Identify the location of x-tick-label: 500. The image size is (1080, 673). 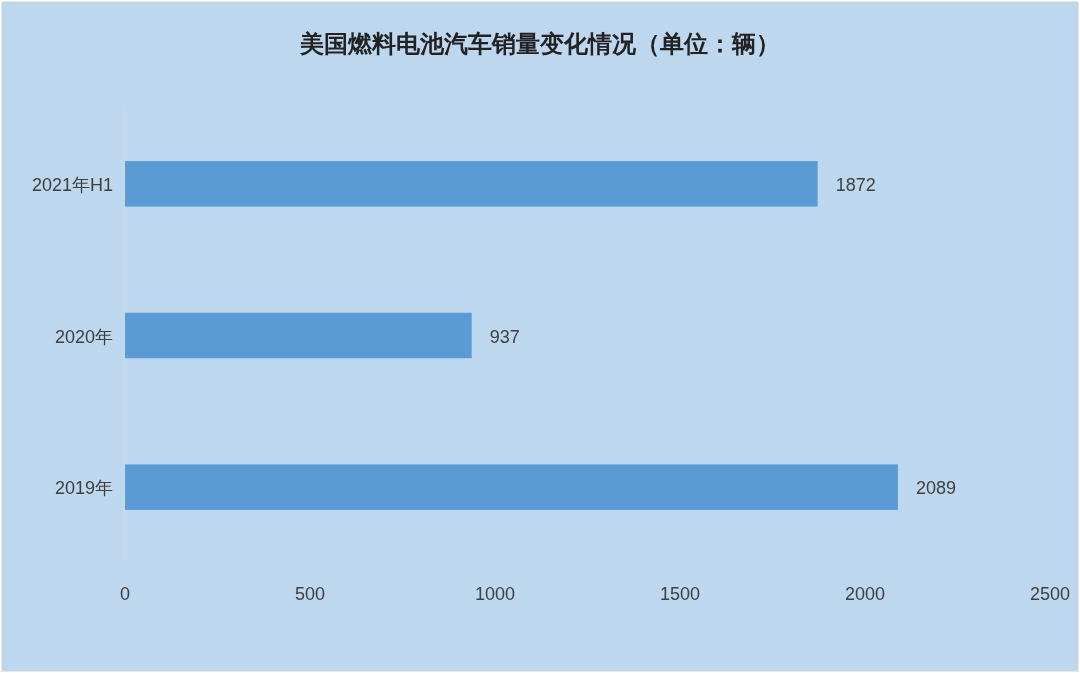
(310, 594).